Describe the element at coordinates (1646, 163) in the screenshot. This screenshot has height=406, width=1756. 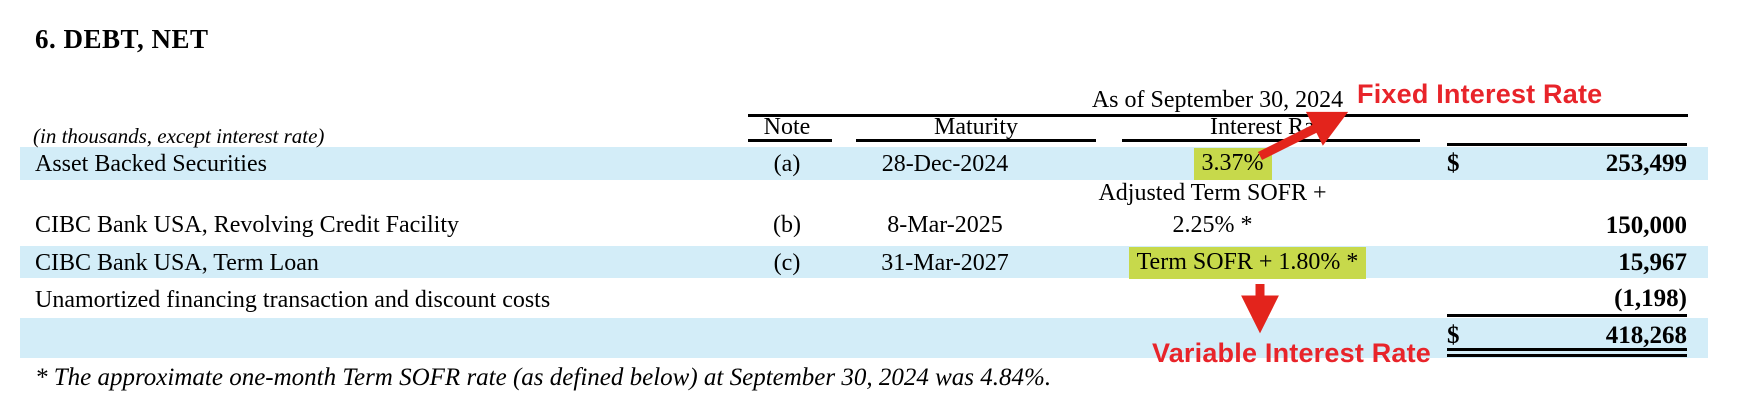
I see `amount-value: 253,499` at that location.